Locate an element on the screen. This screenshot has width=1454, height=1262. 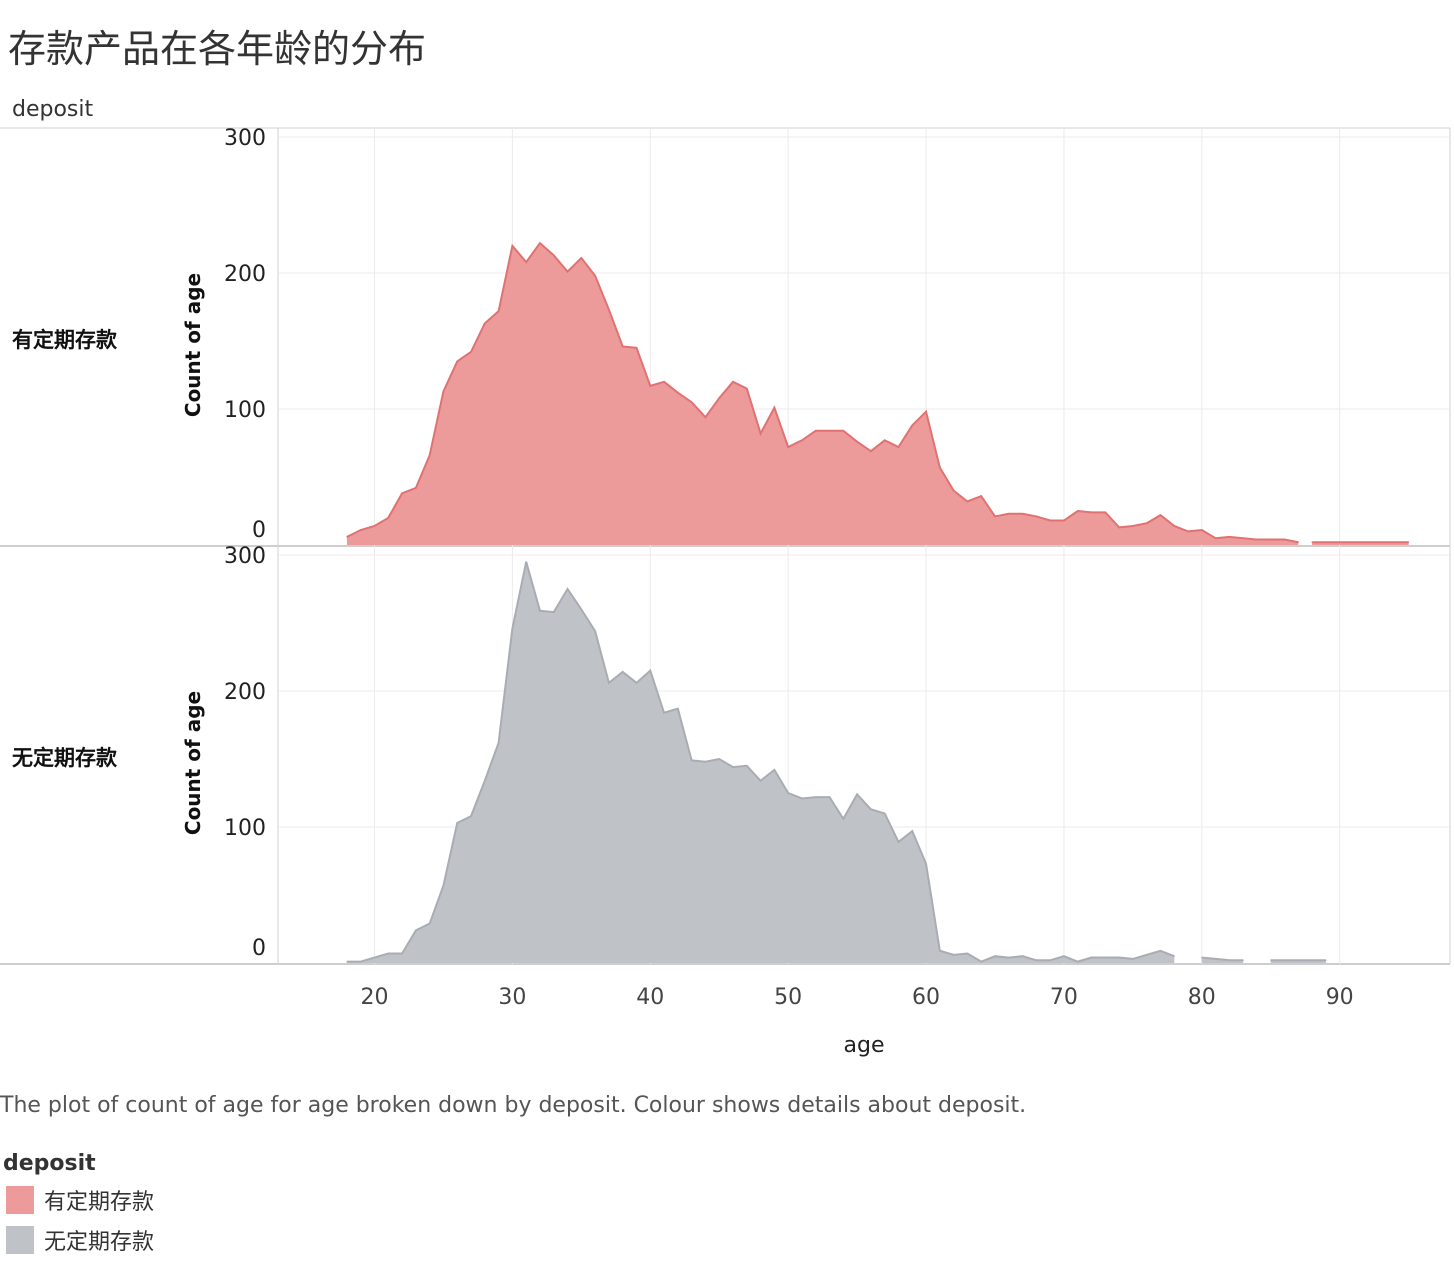
legend-item-with-deposit: 有定期存款 is located at coordinates (80, 1200).